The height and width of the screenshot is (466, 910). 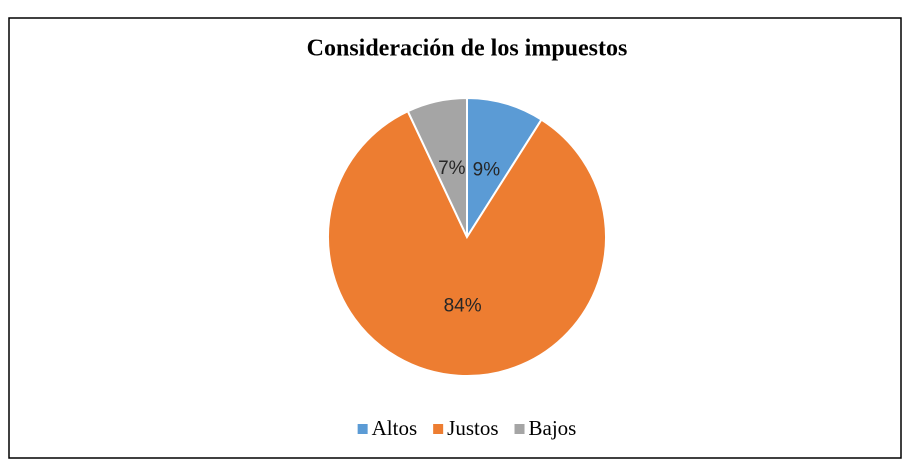 What do you see at coordinates (452, 168) in the screenshot?
I see `data-label: 7%` at bounding box center [452, 168].